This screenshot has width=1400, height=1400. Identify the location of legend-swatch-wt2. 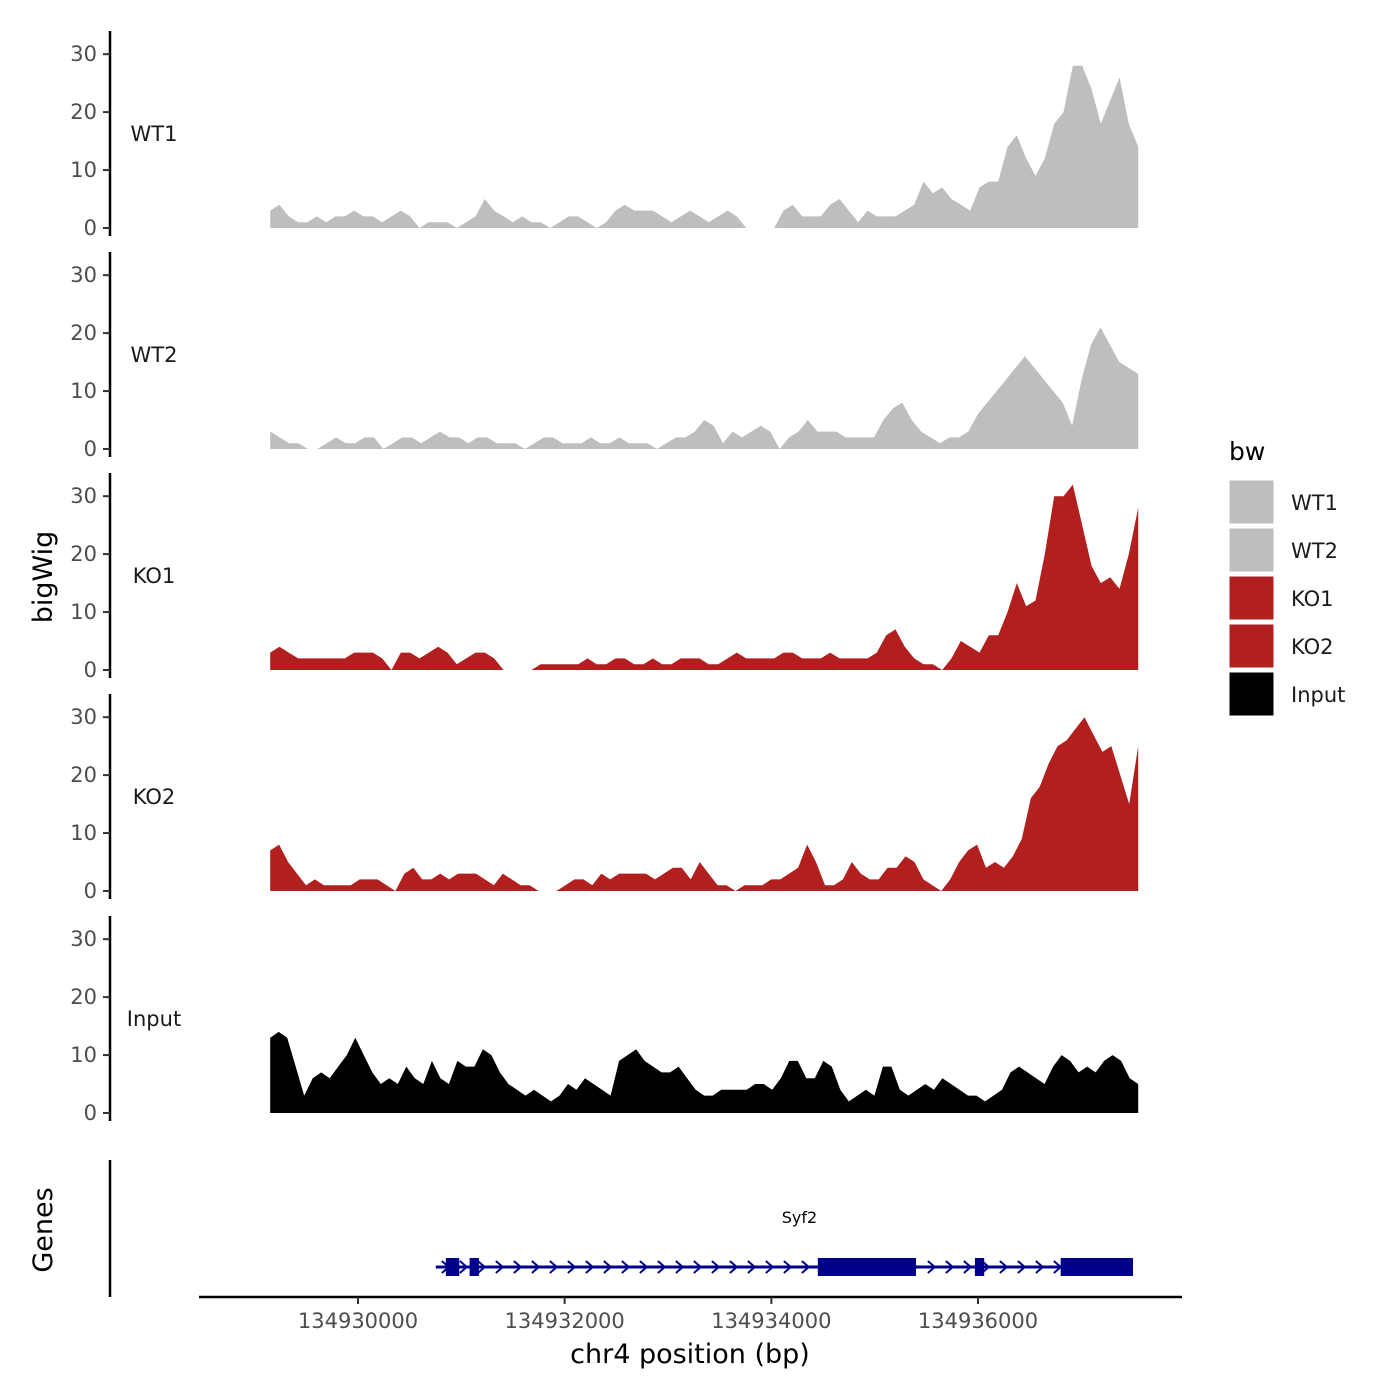
(1251, 550).